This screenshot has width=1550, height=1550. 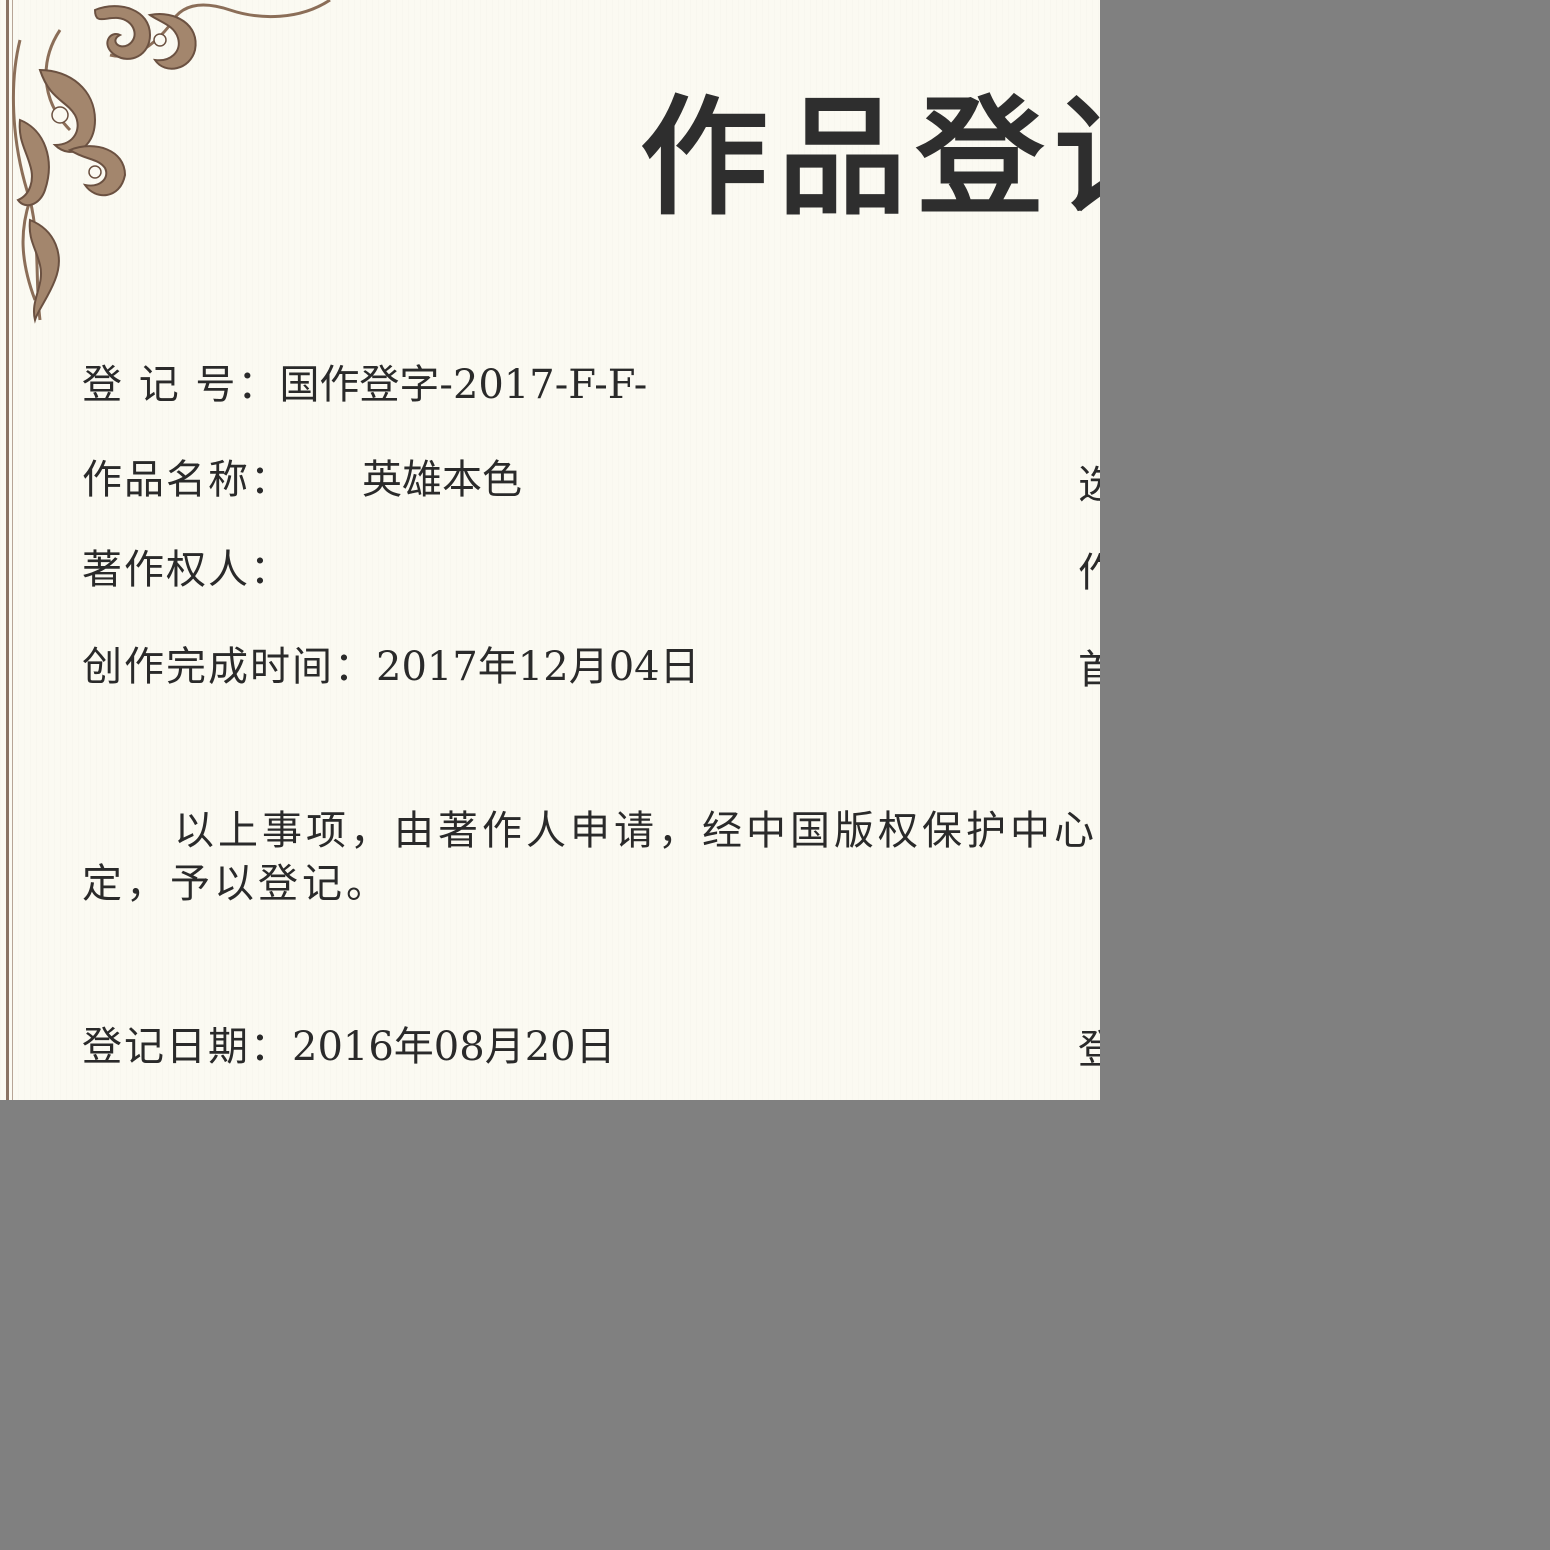 I want to click on registration-date-row: 登记日期：2016年08月20日, so click(x=349, y=1047).